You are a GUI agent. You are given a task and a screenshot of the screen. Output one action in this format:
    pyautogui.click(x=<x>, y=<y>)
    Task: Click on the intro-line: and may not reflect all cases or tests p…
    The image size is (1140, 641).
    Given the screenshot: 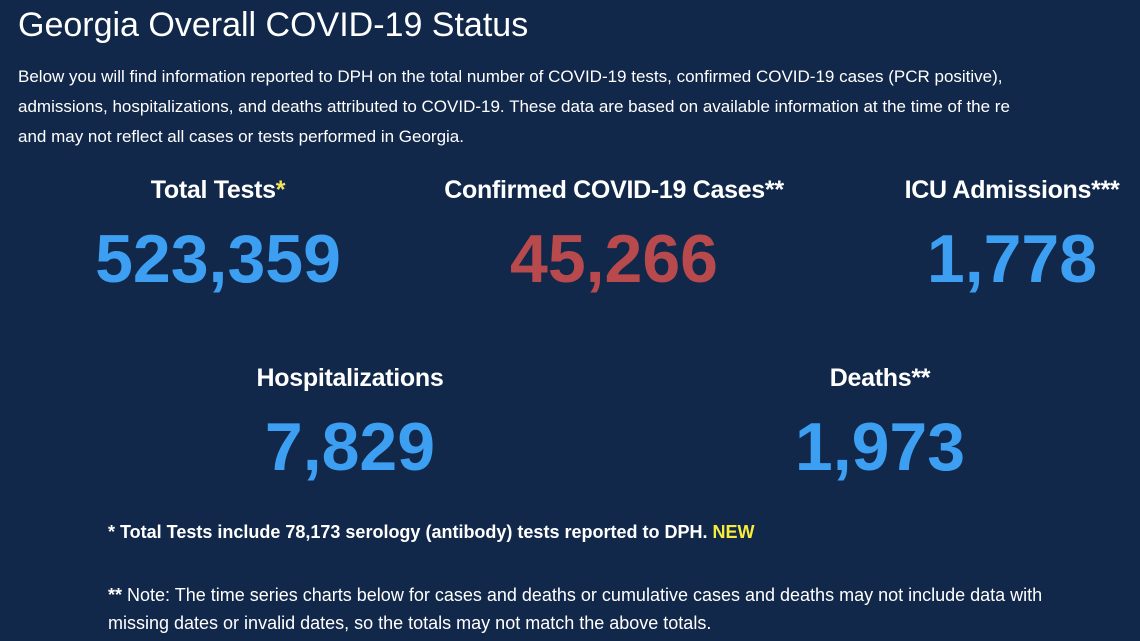 What is the action you would take?
    pyautogui.click(x=241, y=136)
    